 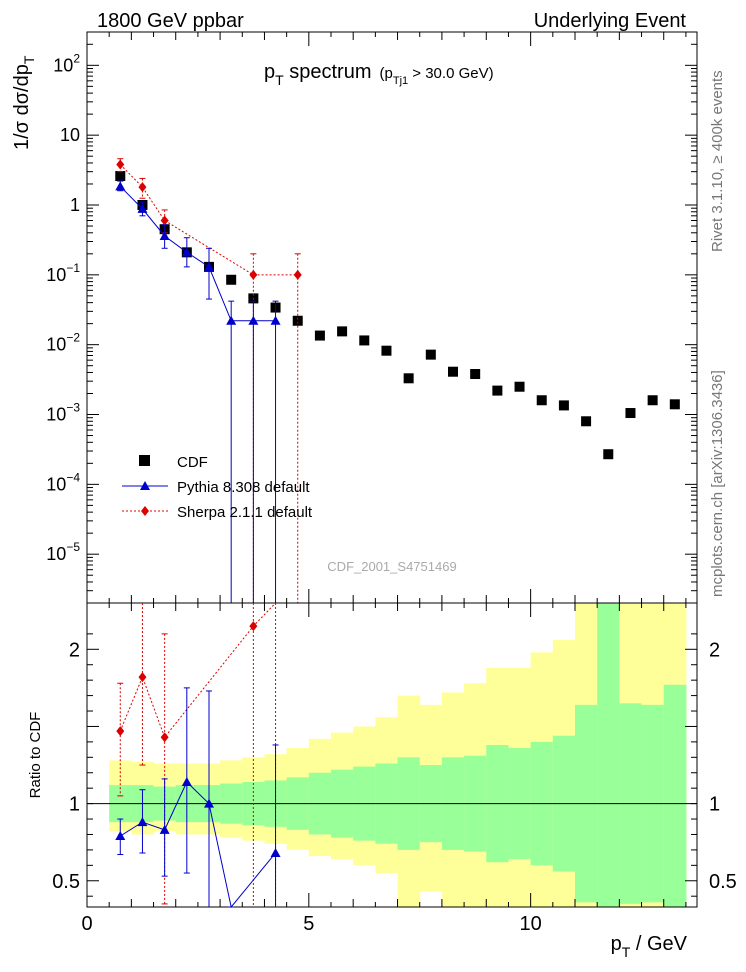 I want to click on main-ytick-label: 10⁻², so click(x=63, y=343).